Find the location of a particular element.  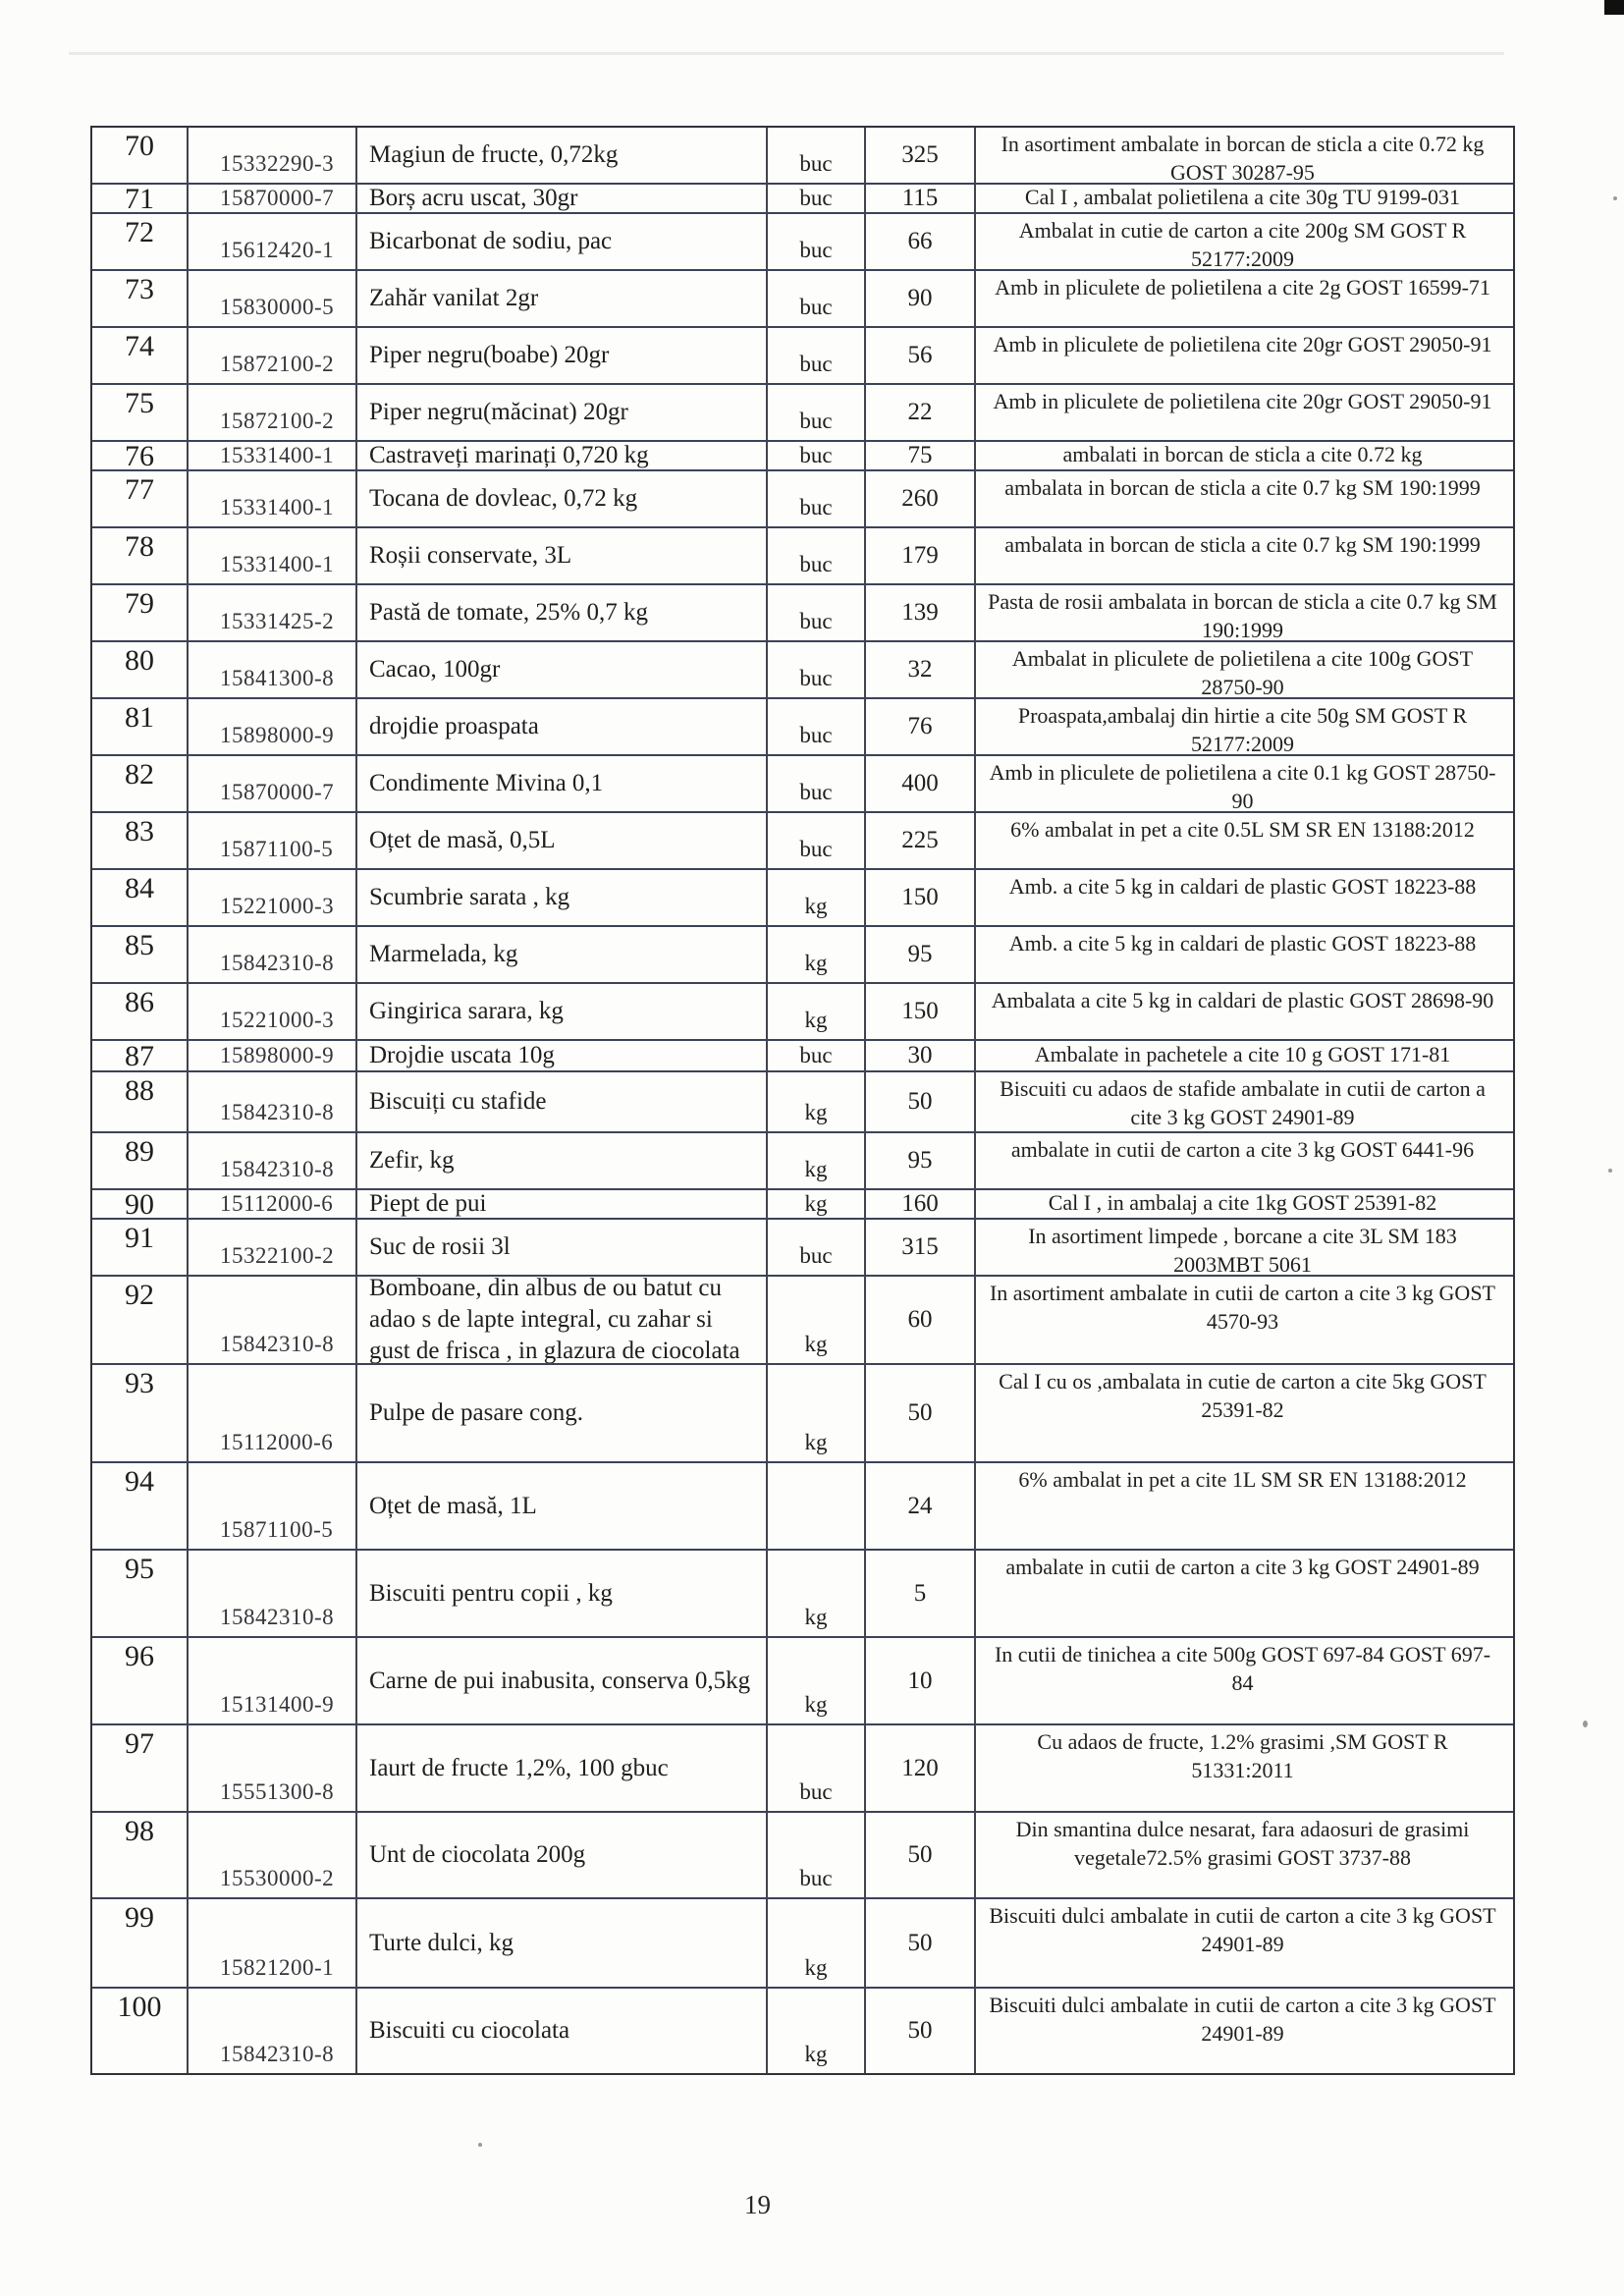

product-name: Roșii conservate, 3L is located at coordinates (470, 555).